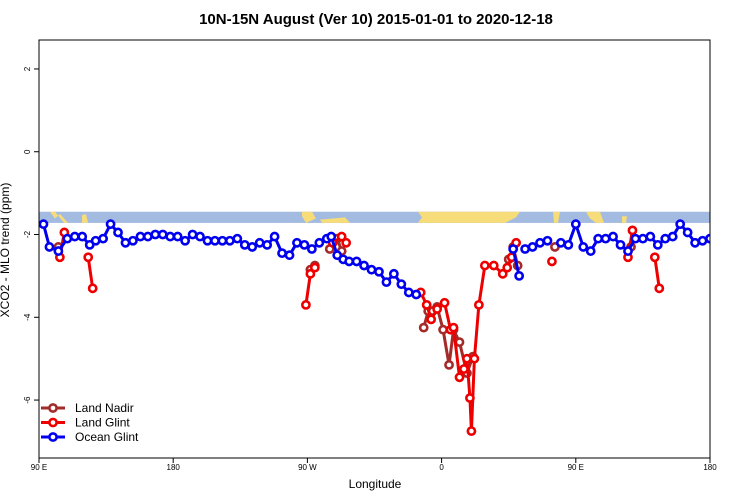 Image resolution: width=750 pixels, height=500 pixels. I want to click on legend-label: Ocean Glint, so click(107, 437).